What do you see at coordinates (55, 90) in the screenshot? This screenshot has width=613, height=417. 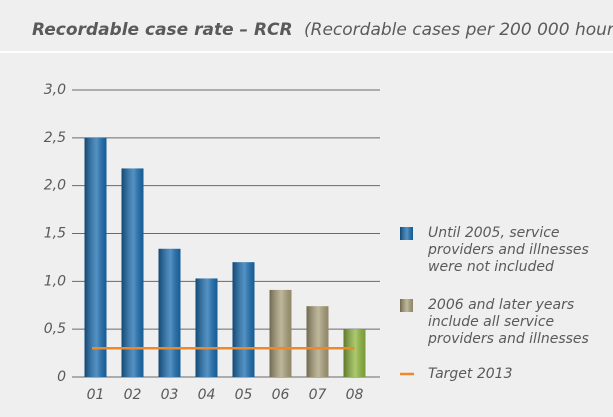 I see `y-tick-label: 3,0` at bounding box center [55, 90].